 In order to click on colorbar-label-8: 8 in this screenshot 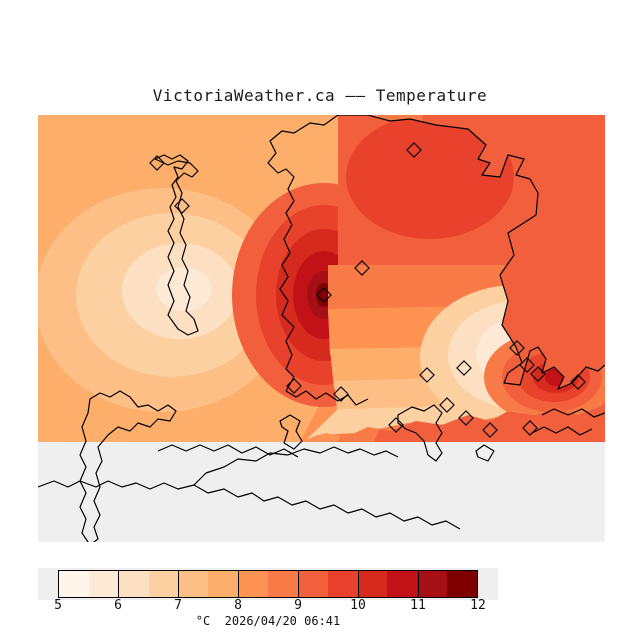, I will do `click(238, 605)`.